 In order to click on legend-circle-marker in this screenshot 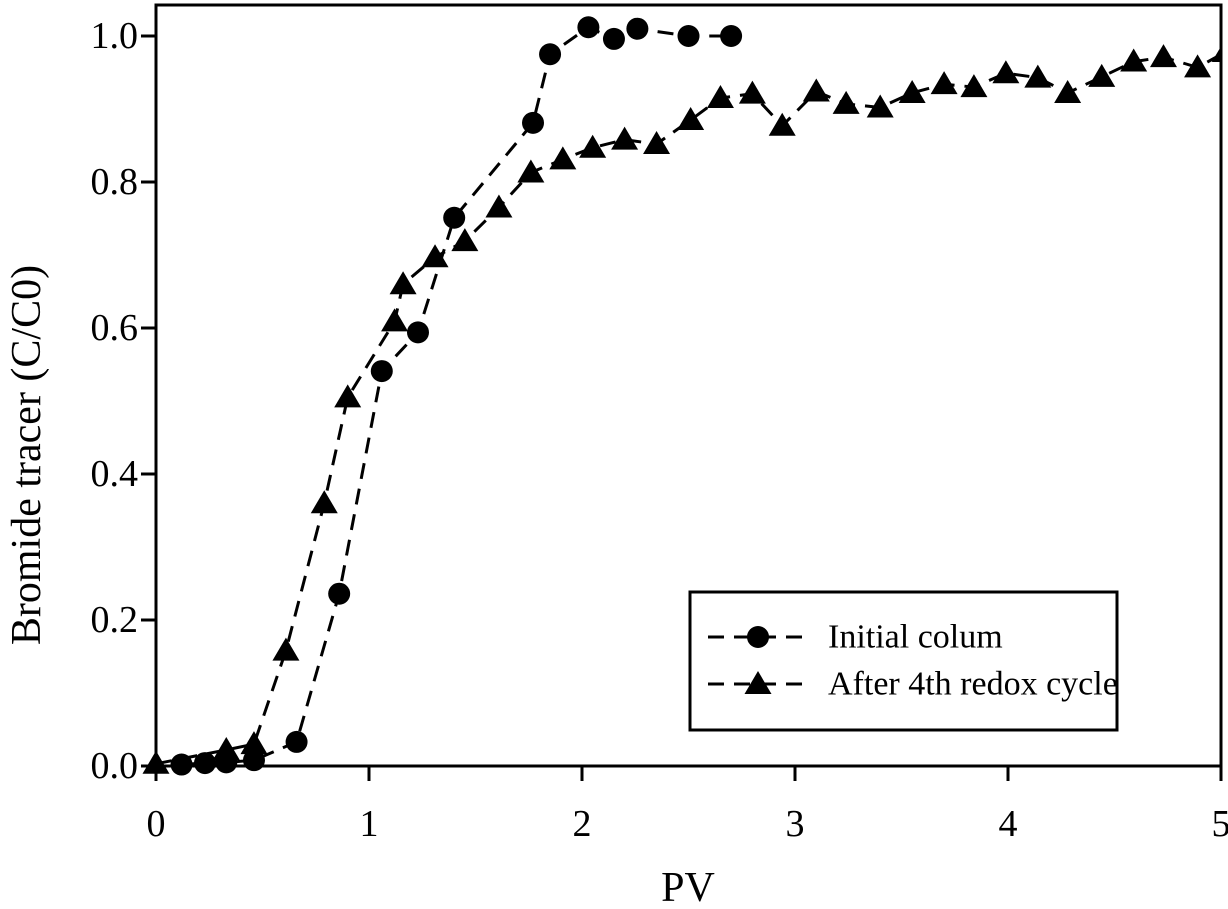, I will do `click(758, 637)`.